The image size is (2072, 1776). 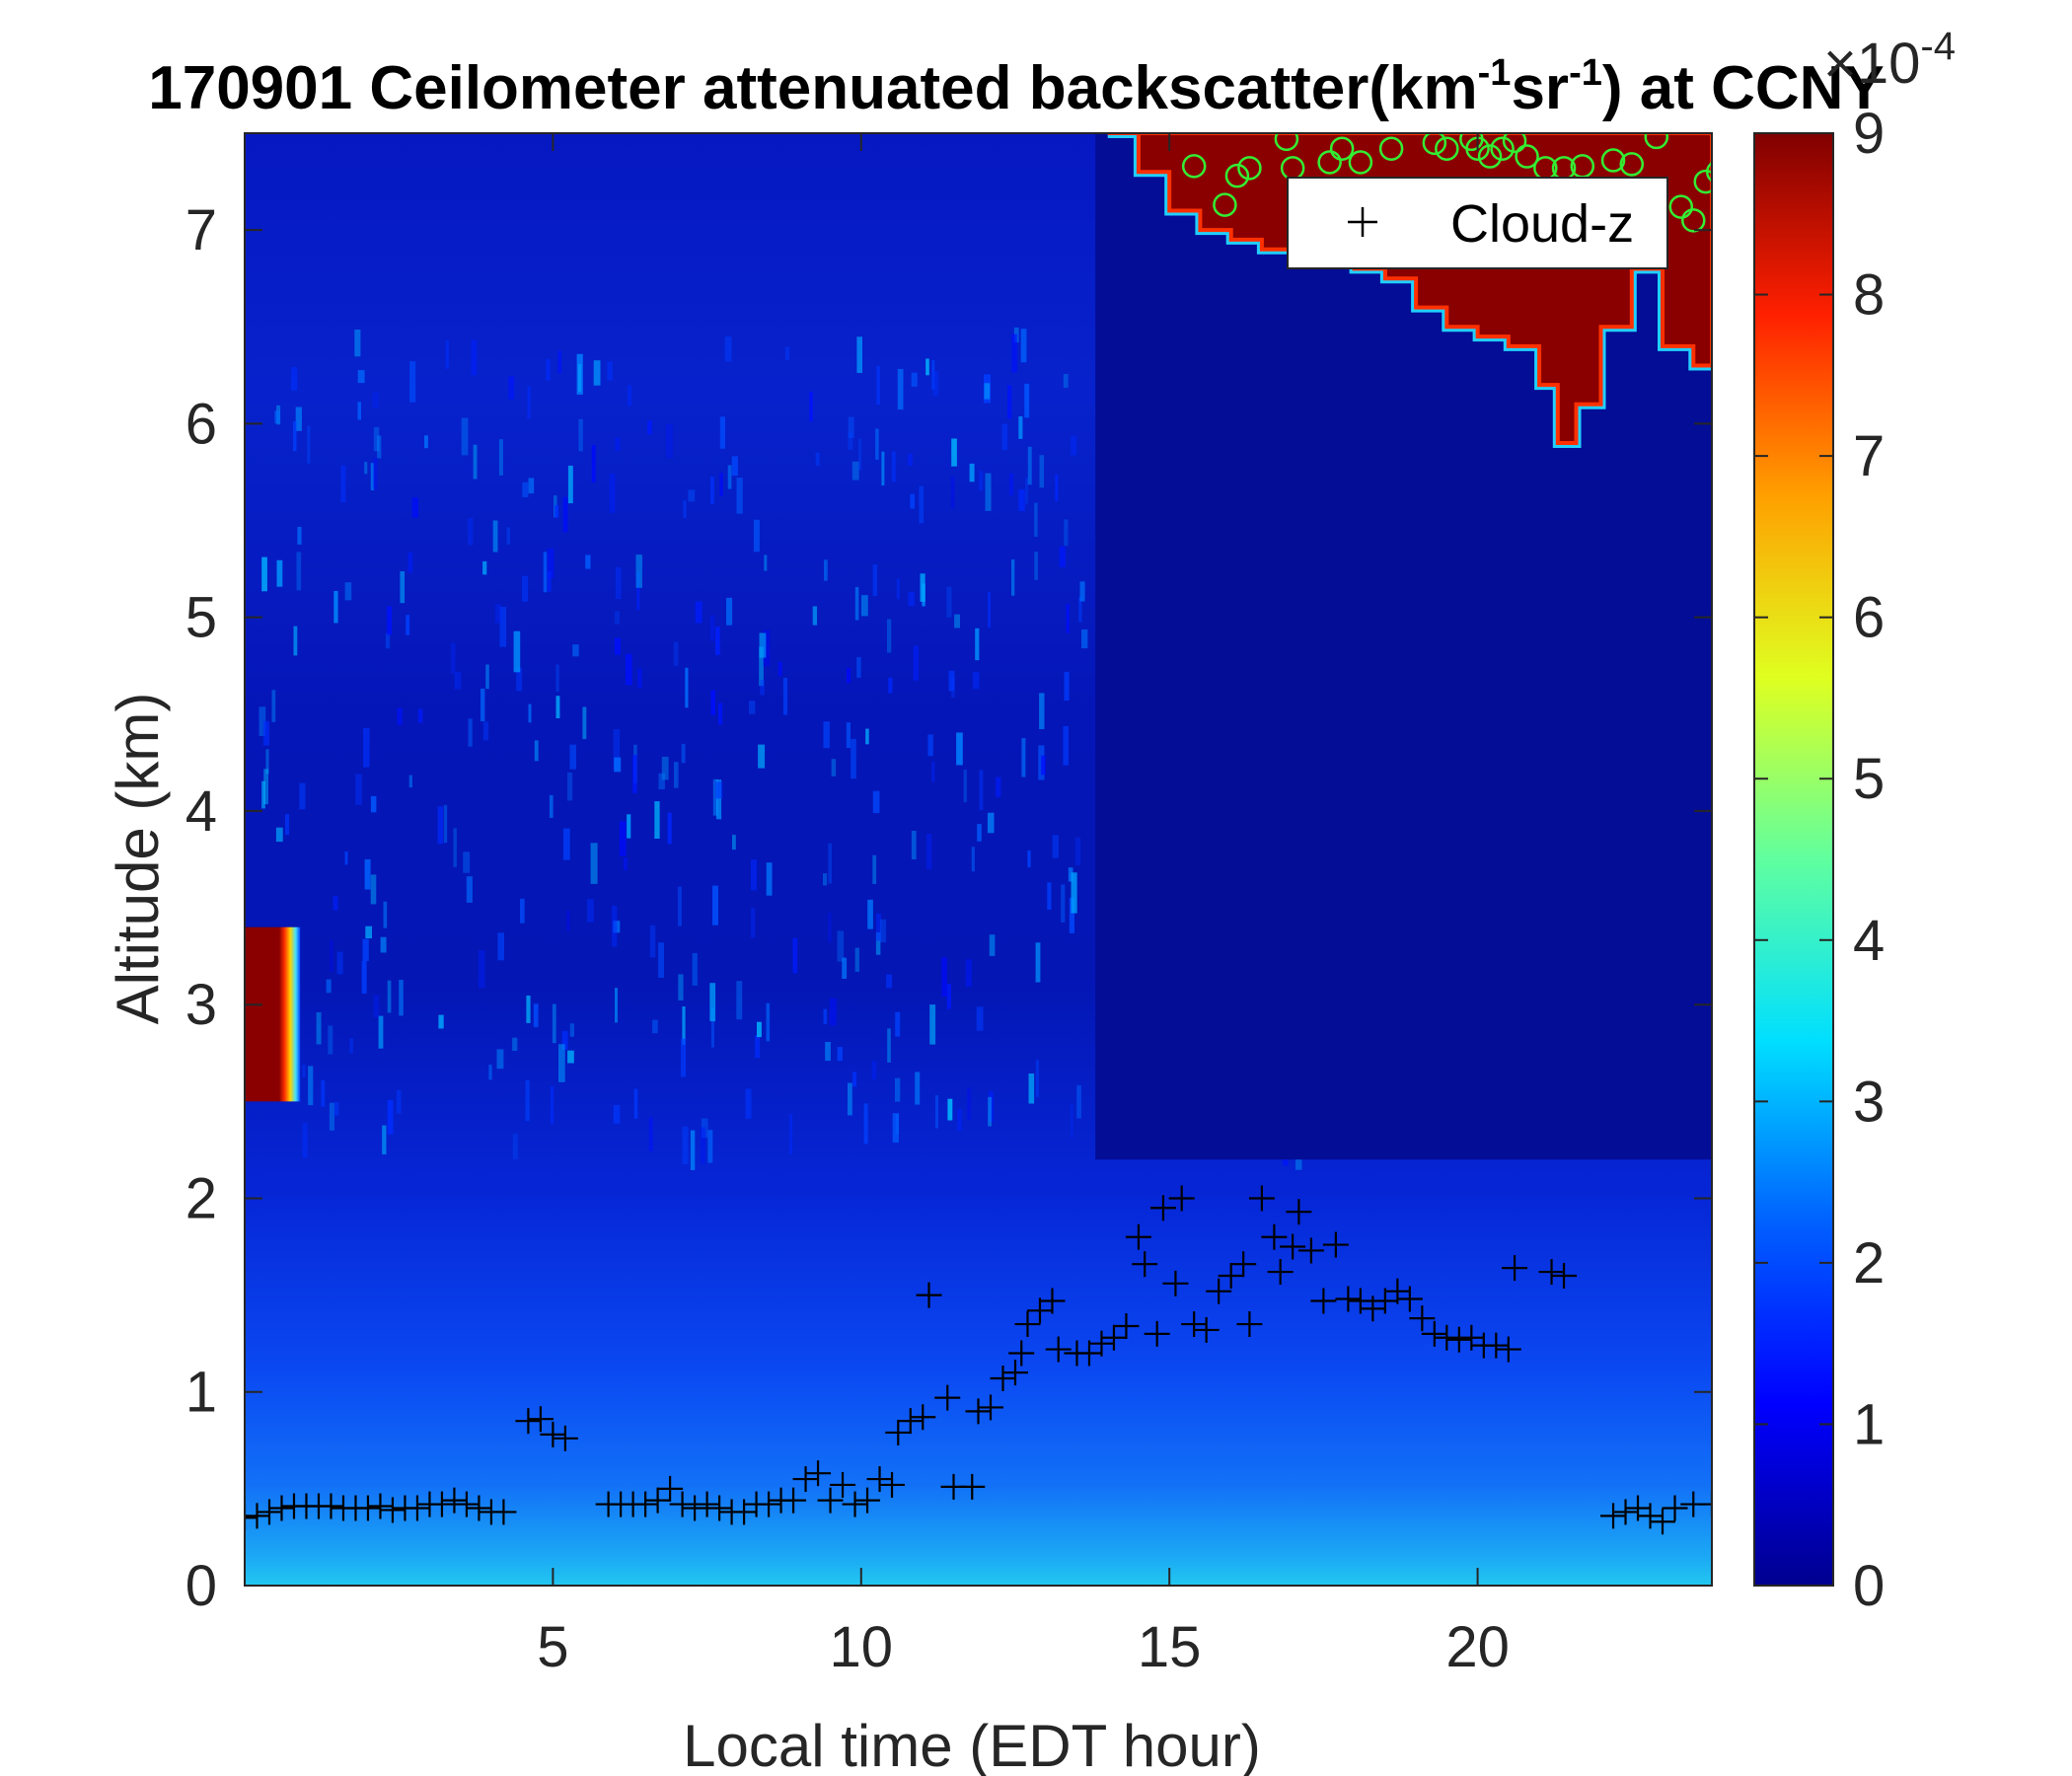 What do you see at coordinates (1820, 860) in the screenshot?
I see `colorbar-ticks: 0 1 2 3 4 5 6 7 8 9` at bounding box center [1820, 860].